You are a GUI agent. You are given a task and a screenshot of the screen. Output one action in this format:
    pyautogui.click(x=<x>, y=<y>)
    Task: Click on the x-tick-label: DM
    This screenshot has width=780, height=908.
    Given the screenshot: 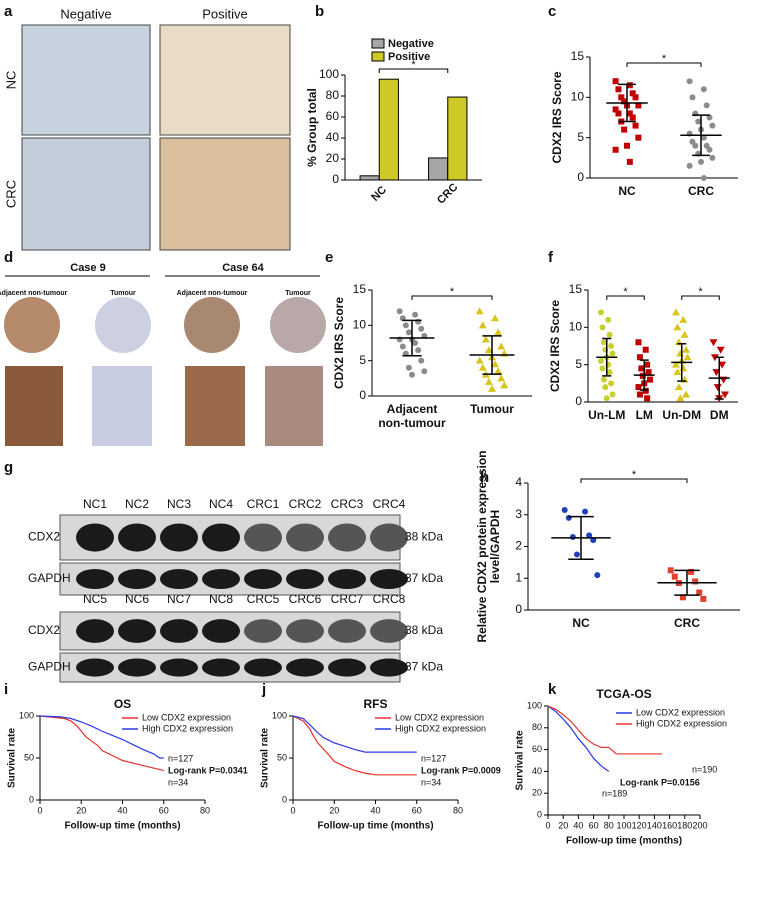 What is the action you would take?
    pyautogui.click(x=719, y=415)
    